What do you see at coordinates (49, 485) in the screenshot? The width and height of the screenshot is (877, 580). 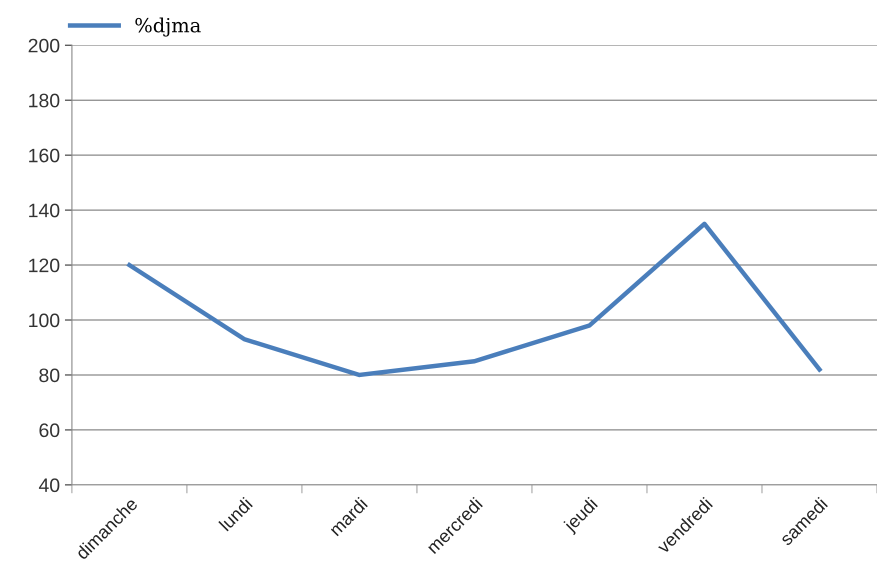 I see `y-tick-label: 40` at bounding box center [49, 485].